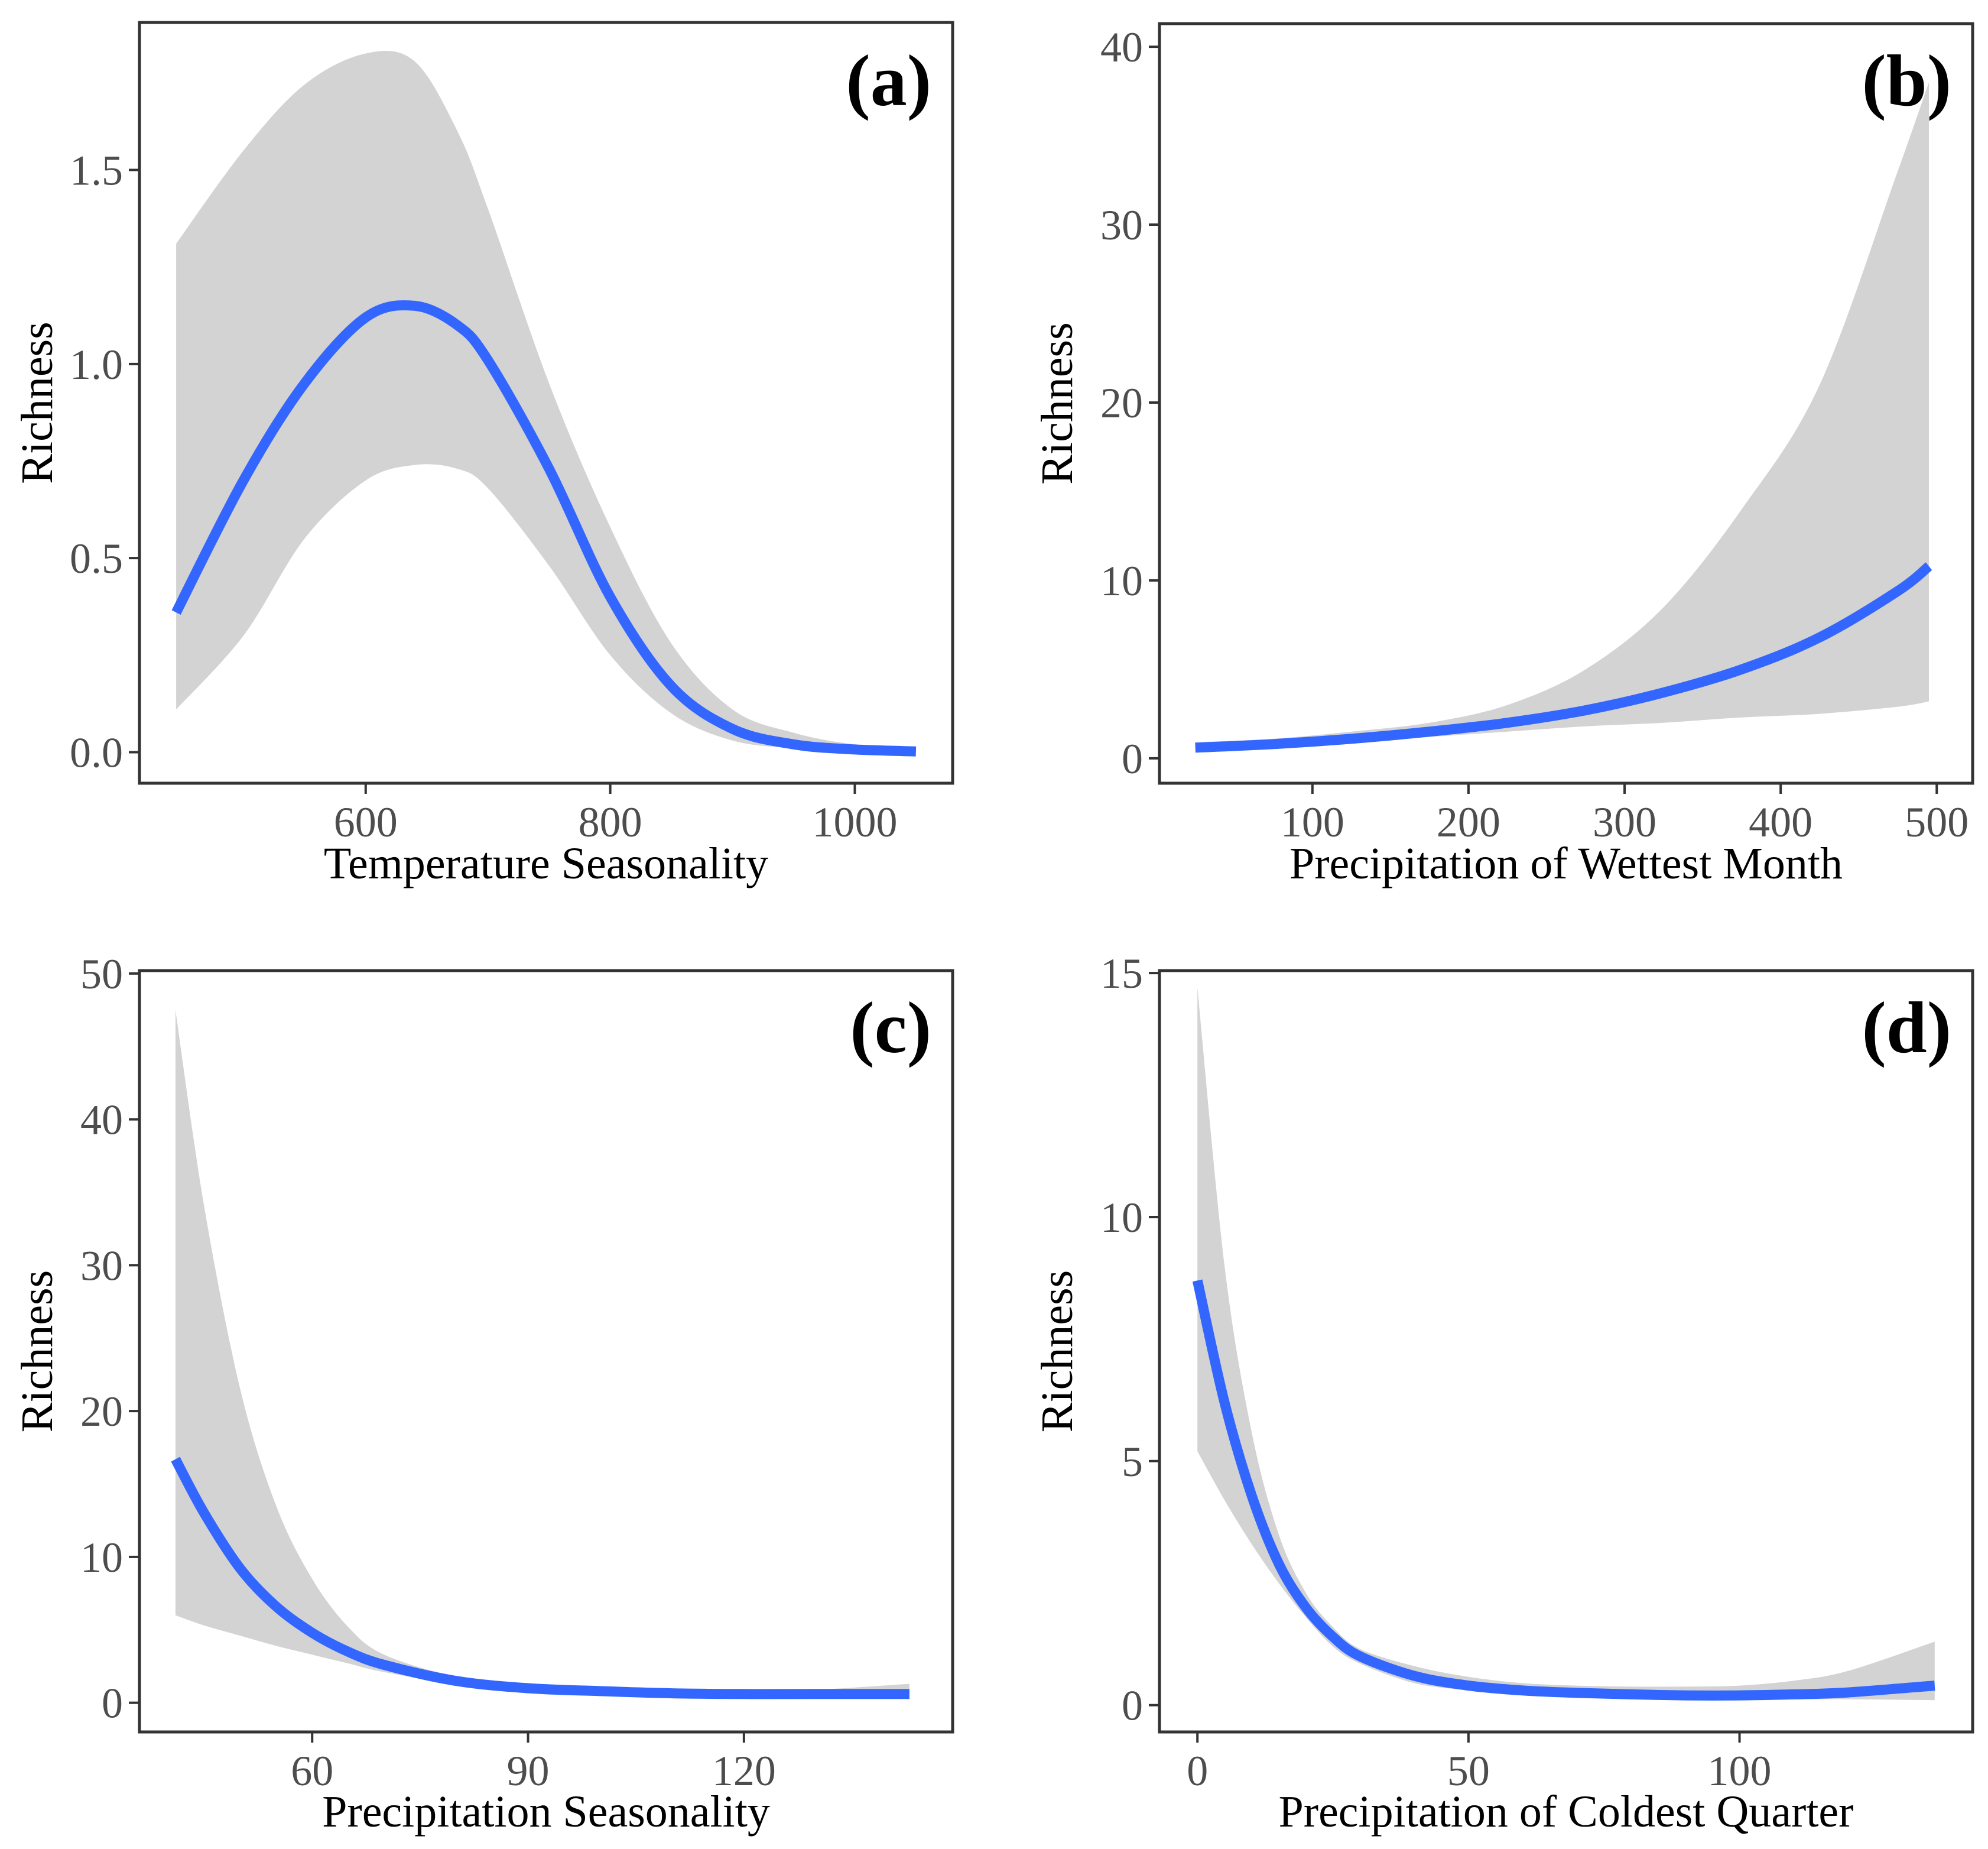 The height and width of the screenshot is (1849, 1988). I want to click on panel-a-x-tick-label: 800, so click(610, 822).